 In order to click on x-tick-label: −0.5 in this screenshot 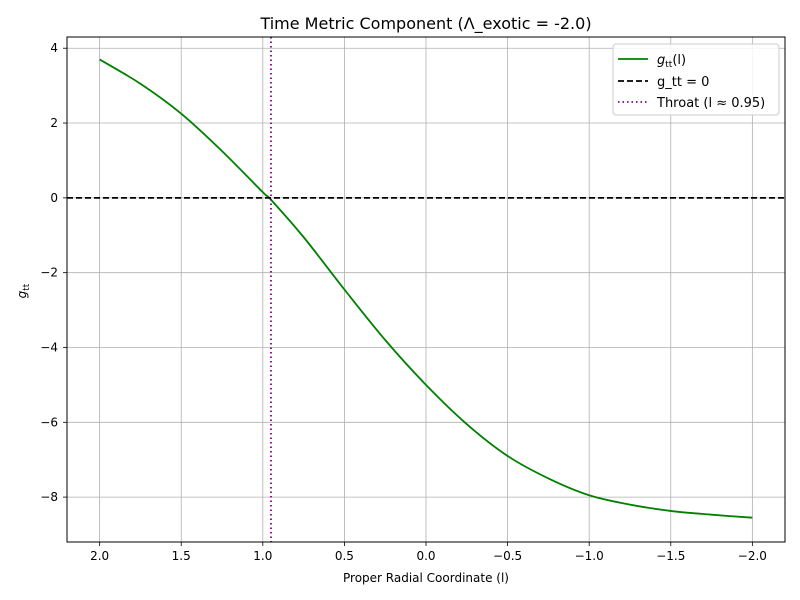, I will do `click(507, 556)`.